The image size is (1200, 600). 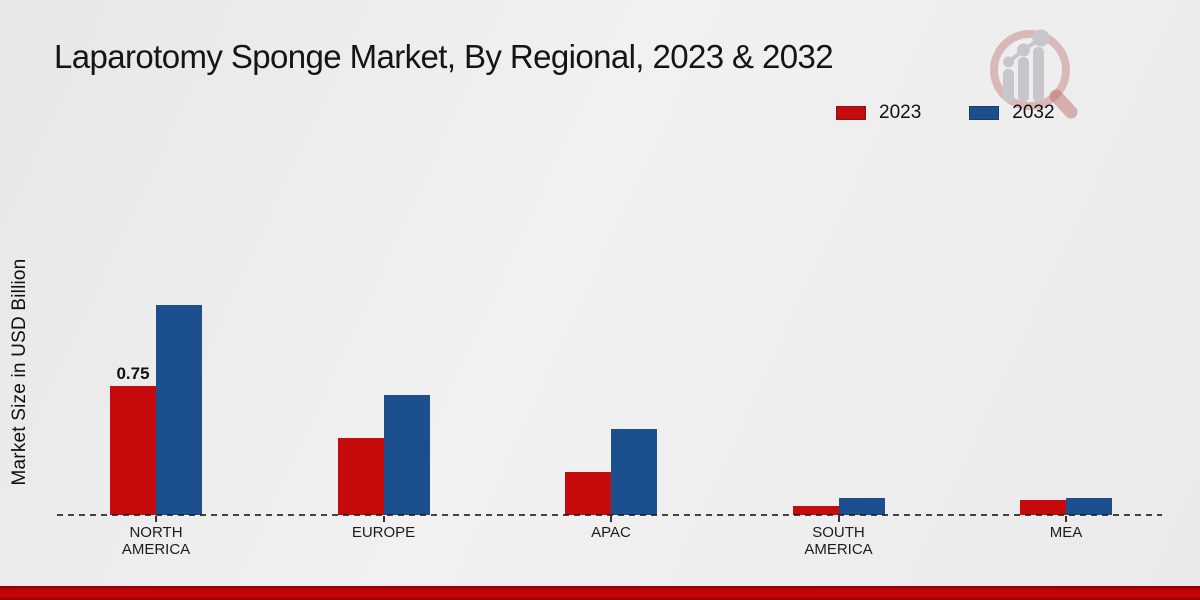 I want to click on category-label-south-america: SOUTH AMERICA, so click(x=838, y=541).